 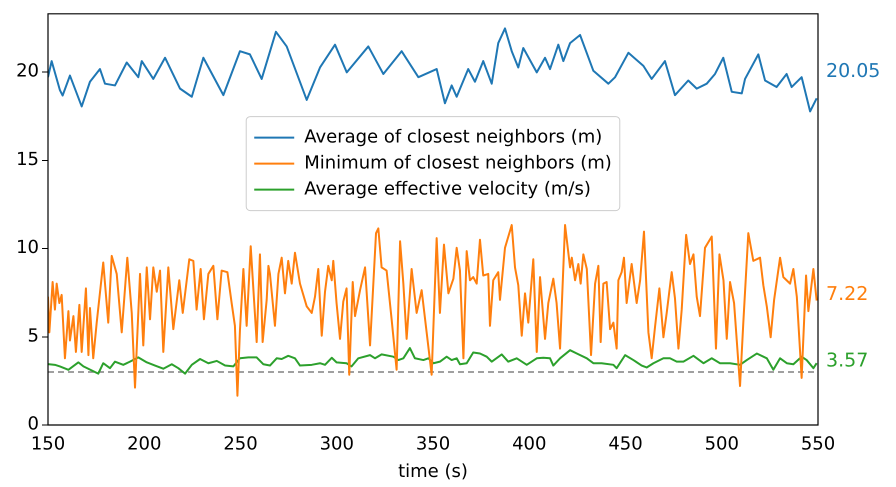 I want to click on x-axis-title: time (s), so click(x=433, y=471).